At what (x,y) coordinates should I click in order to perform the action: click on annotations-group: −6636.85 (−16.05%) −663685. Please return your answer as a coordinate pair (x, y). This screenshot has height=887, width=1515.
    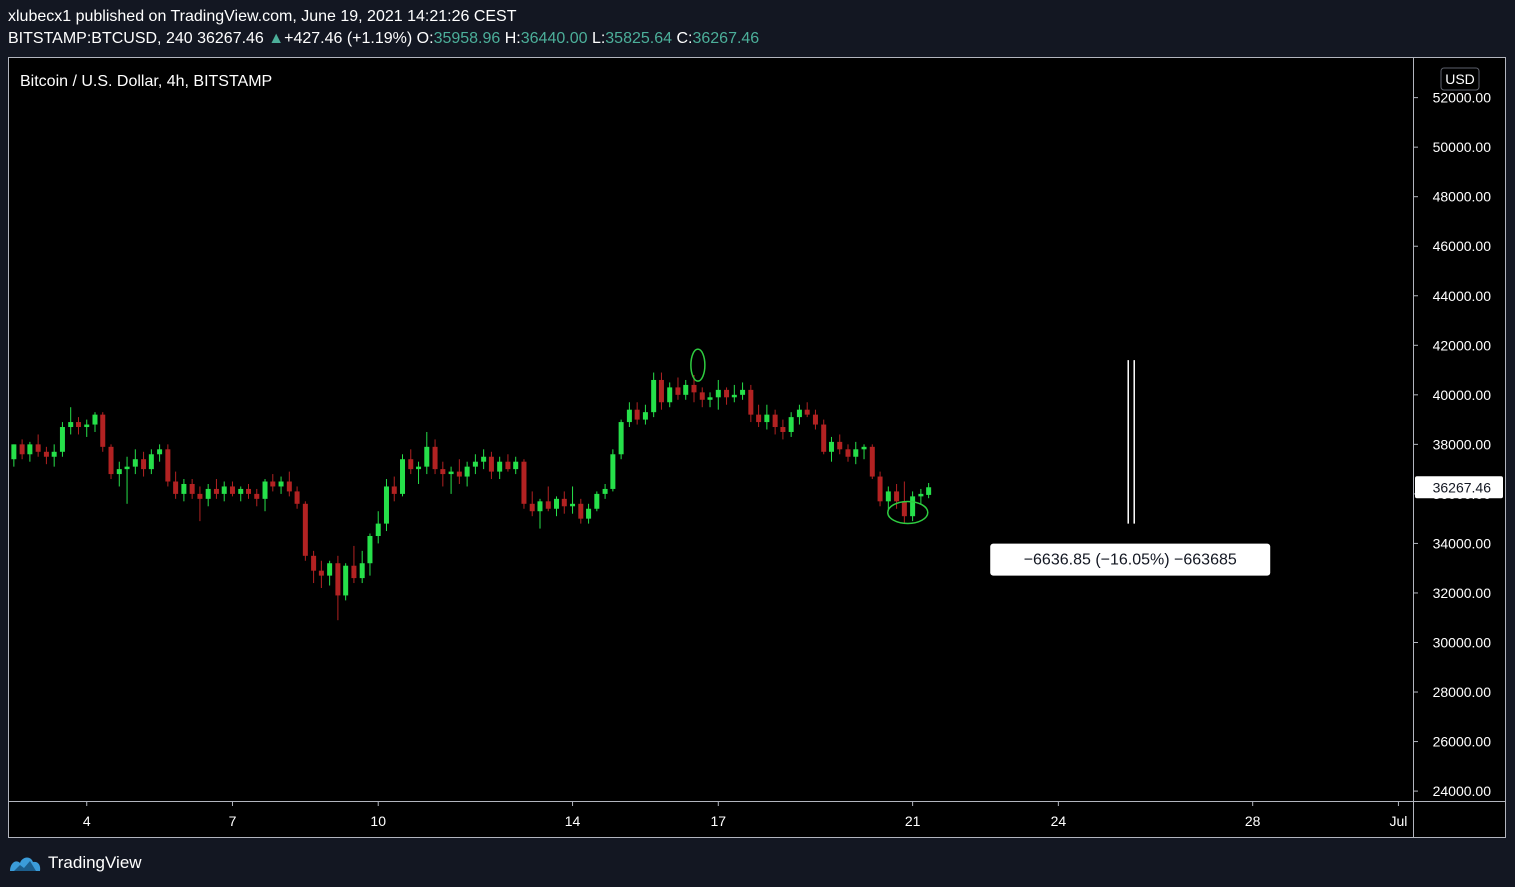
    Looking at the image, I should click on (980, 462).